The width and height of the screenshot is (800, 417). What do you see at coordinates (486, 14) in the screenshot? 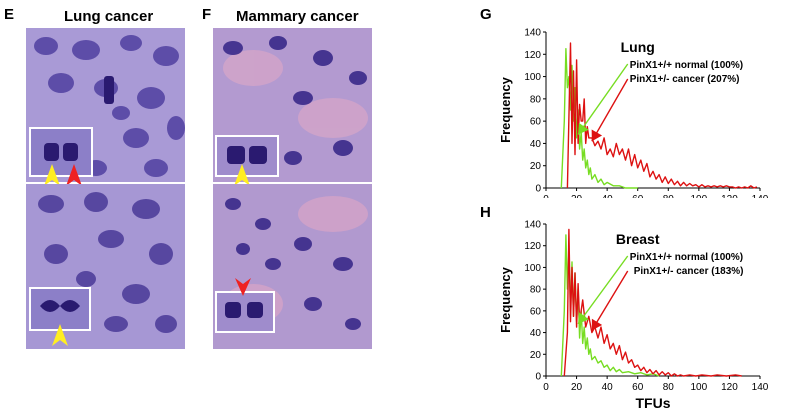
I see `panel-label-g: G` at bounding box center [486, 14].